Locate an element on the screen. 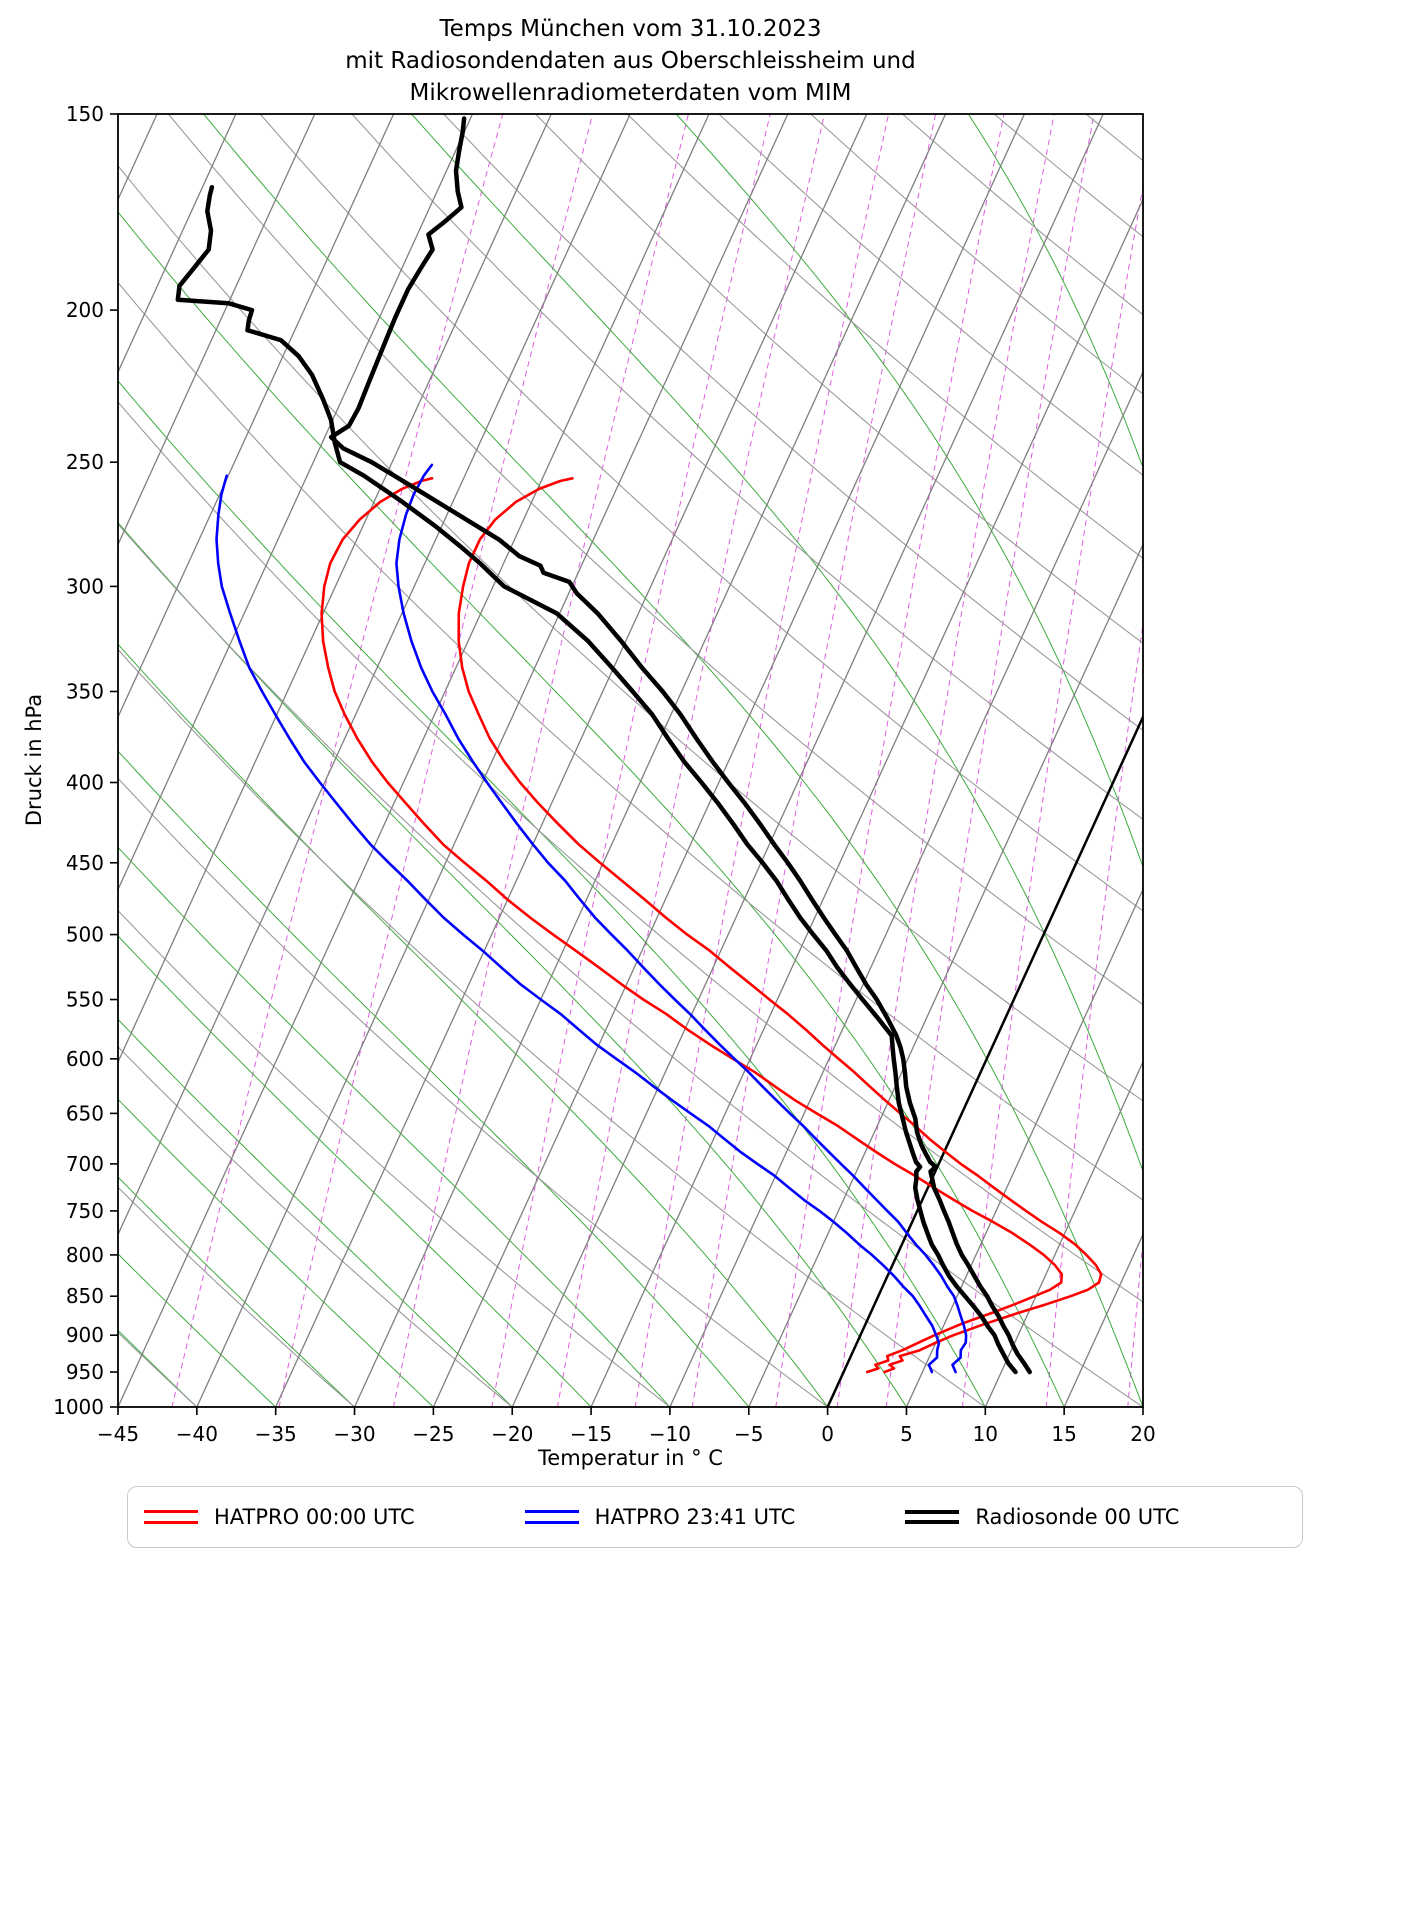  x-tick-label: −5 is located at coordinates (748, 1434).